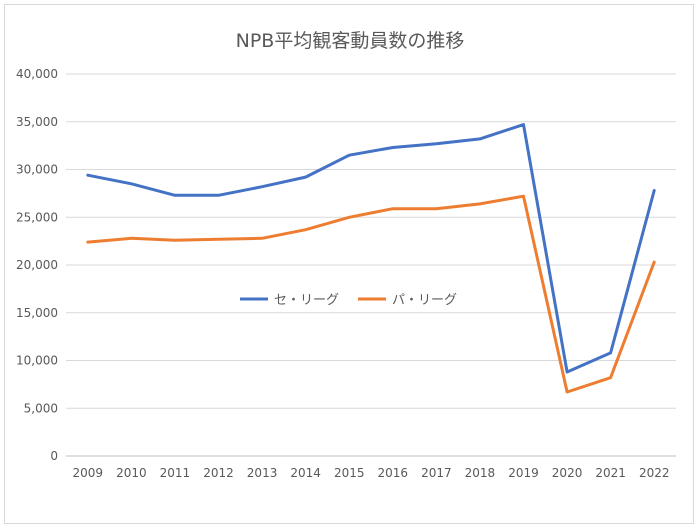 The image size is (700, 530). What do you see at coordinates (610, 473) in the screenshot?
I see `x-tick-label: 2021` at bounding box center [610, 473].